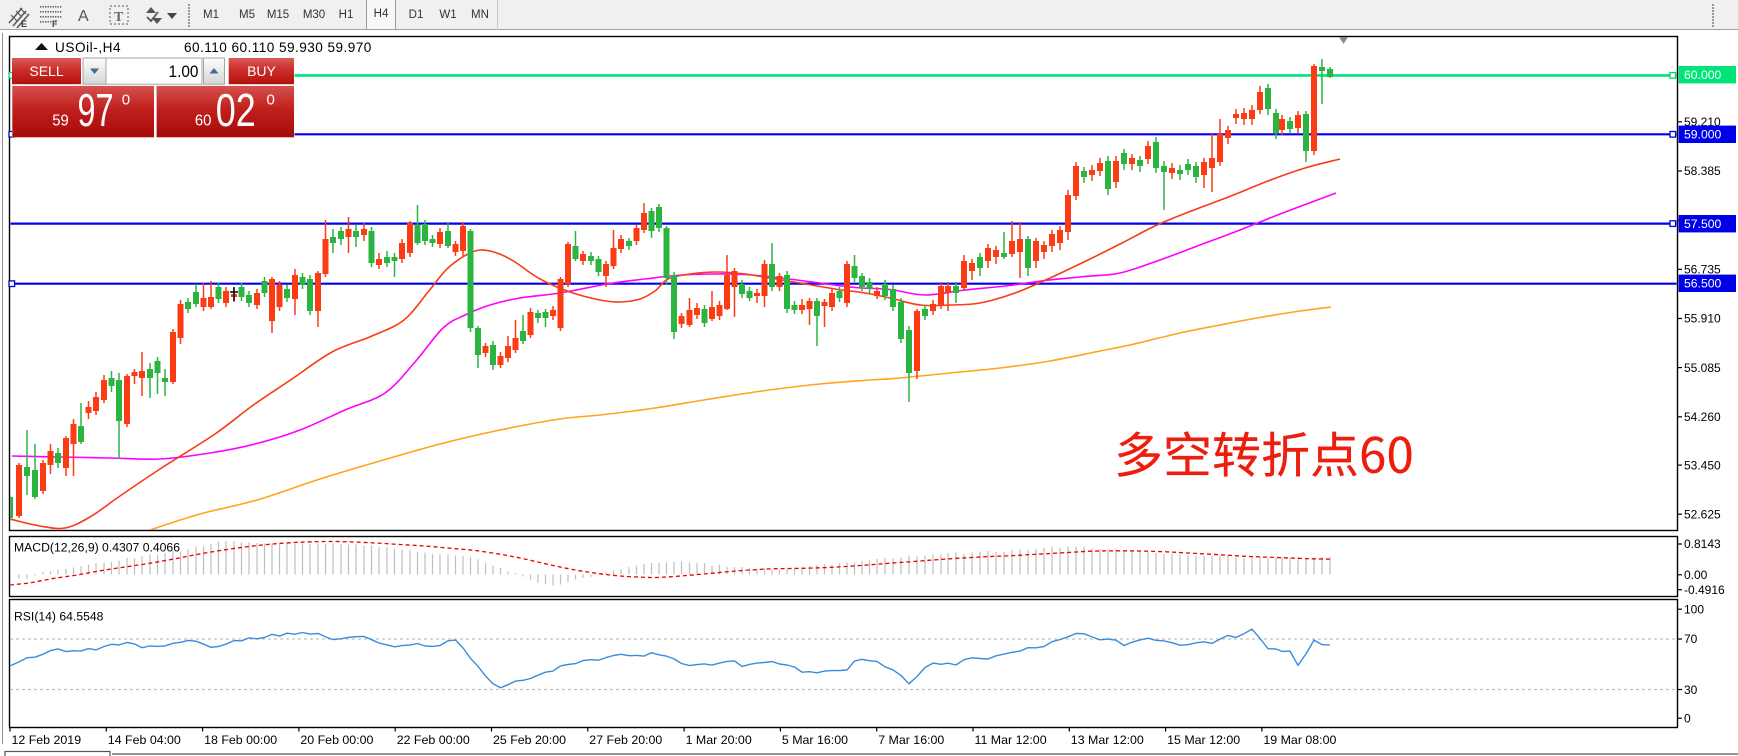  I want to click on svg-text: 15 Mar 12:00, so click(1203, 740).